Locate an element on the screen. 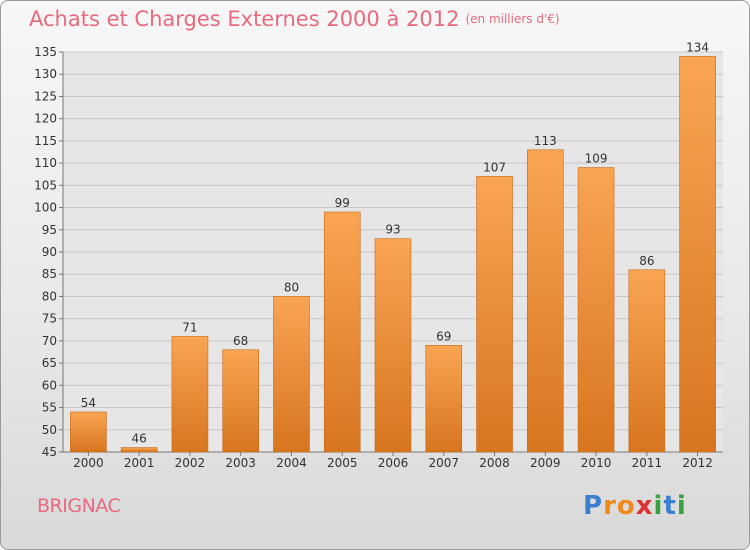  y-tick-label: 55 is located at coordinates (49, 408).